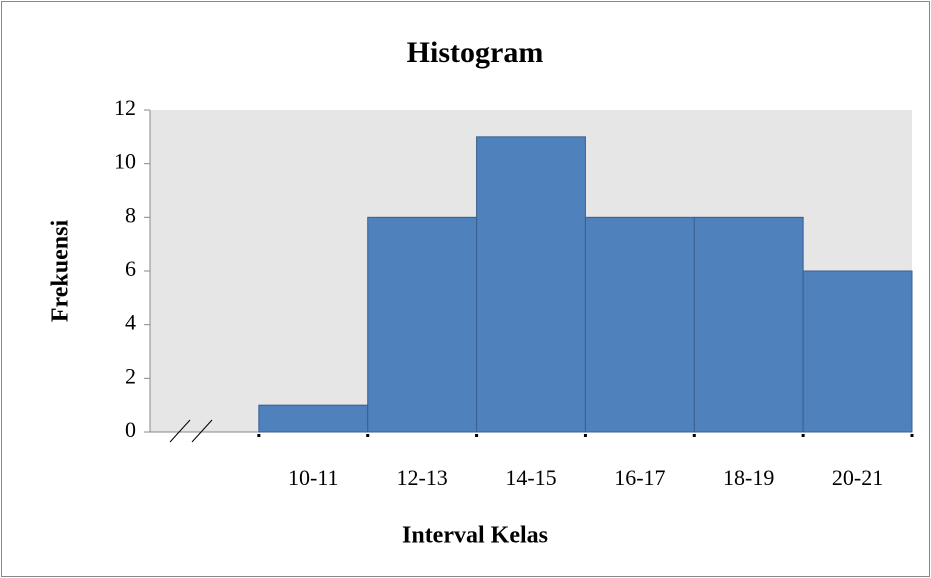  What do you see at coordinates (125, 161) in the screenshot?
I see `y-tick-label: 10` at bounding box center [125, 161].